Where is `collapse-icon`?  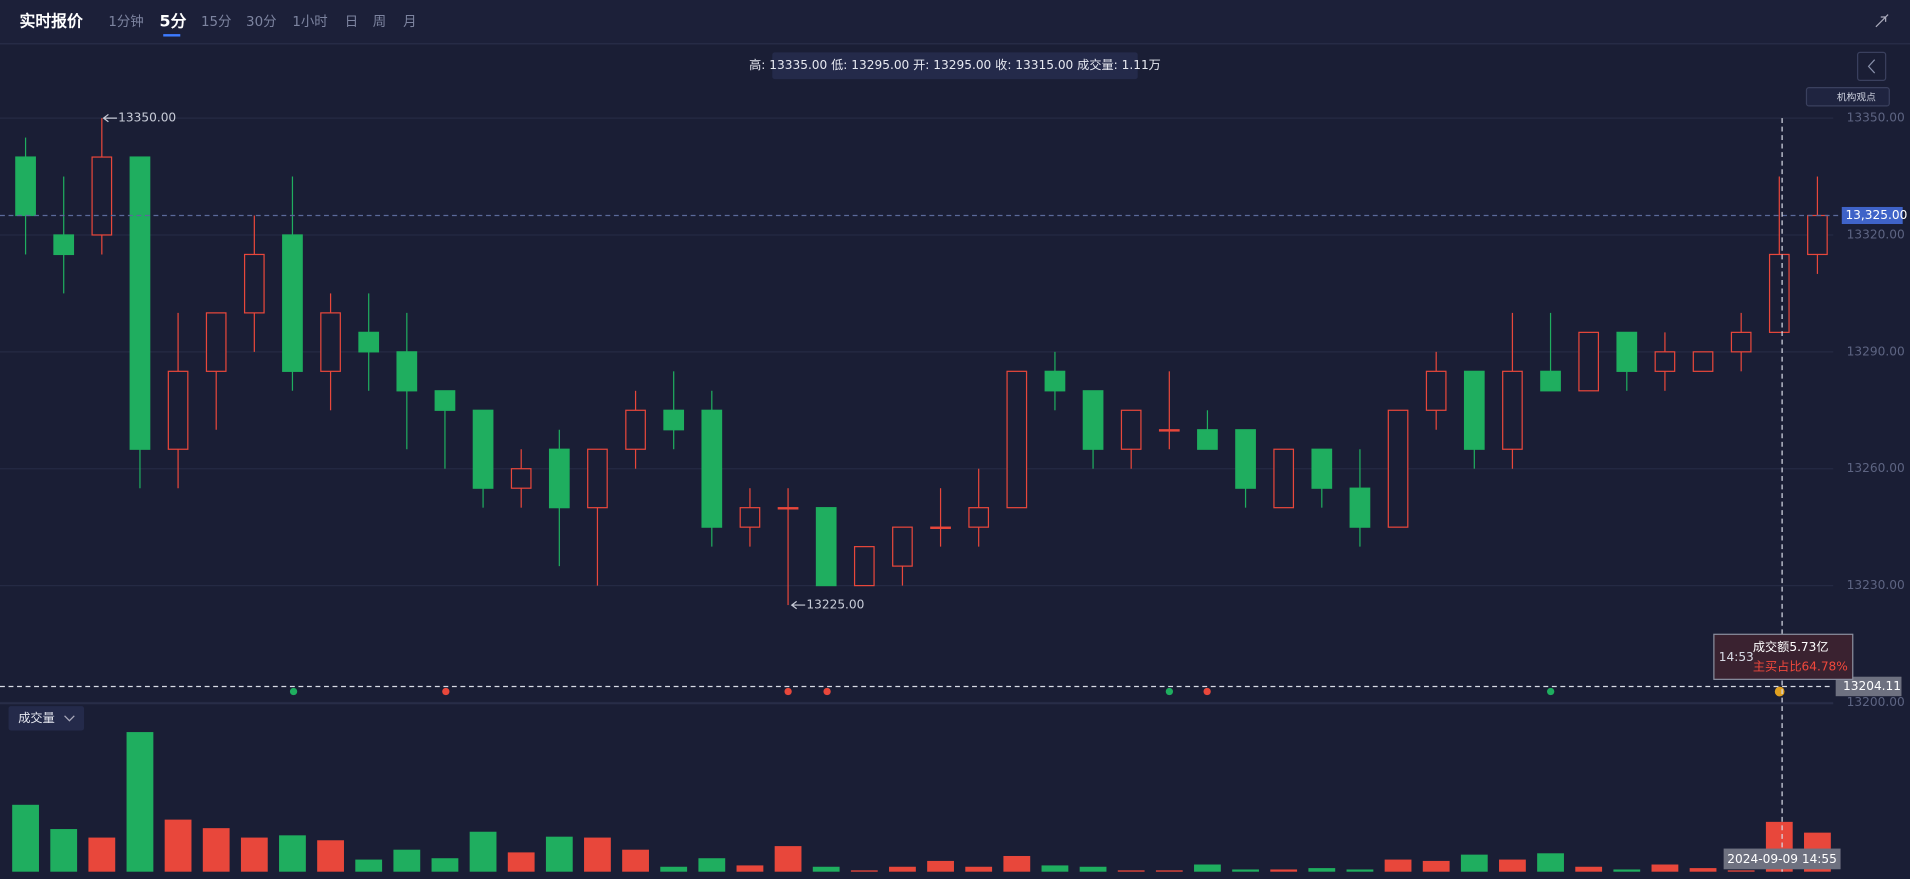
collapse-icon is located at coordinates (1882, 21).